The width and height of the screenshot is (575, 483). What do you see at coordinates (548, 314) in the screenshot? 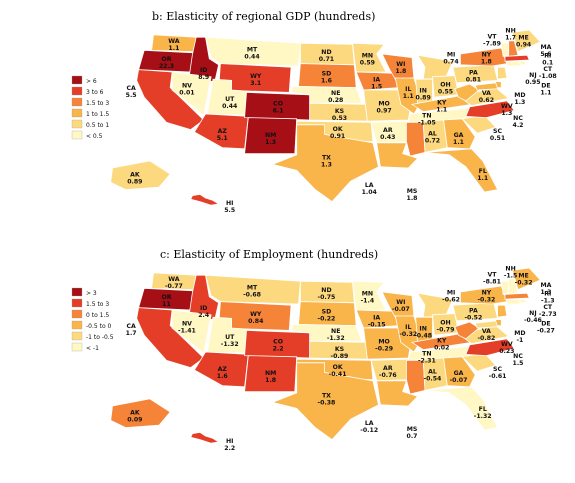
I see `state-value-ct: -2.73` at bounding box center [548, 314].